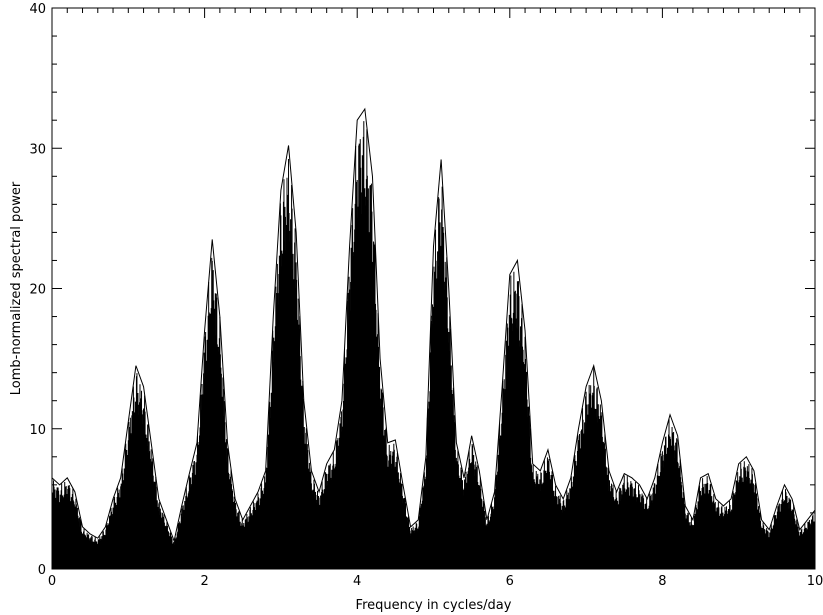  What do you see at coordinates (37, 430) in the screenshot?
I see `y-tick-label: 10` at bounding box center [37, 430].